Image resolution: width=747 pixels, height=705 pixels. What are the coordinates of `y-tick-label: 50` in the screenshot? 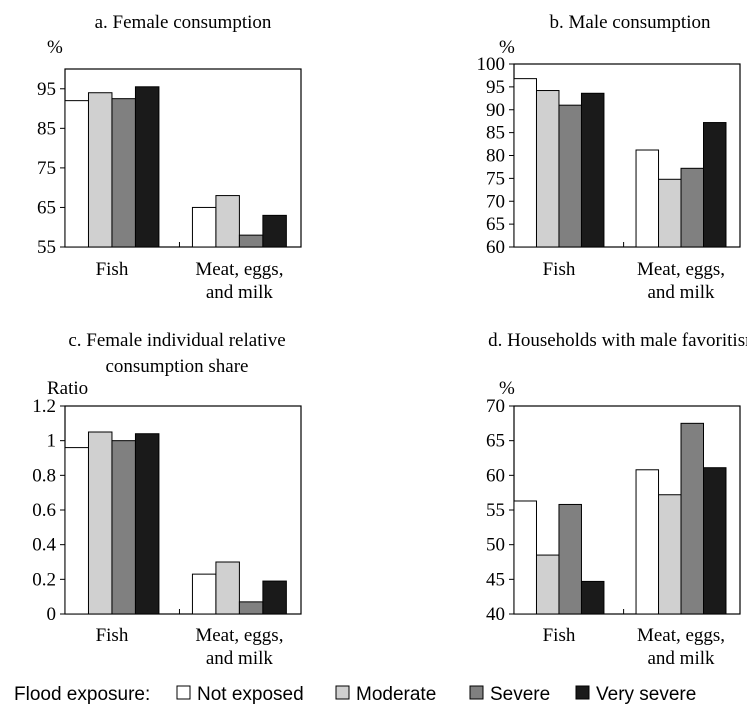 It's located at (495, 545).